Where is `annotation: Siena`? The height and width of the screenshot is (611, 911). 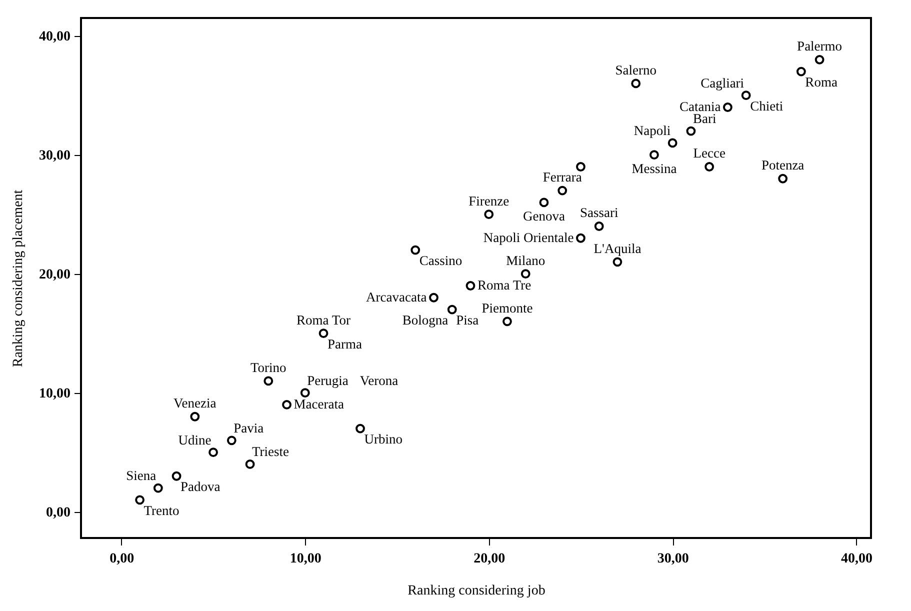
annotation: Siena is located at coordinates (141, 476).